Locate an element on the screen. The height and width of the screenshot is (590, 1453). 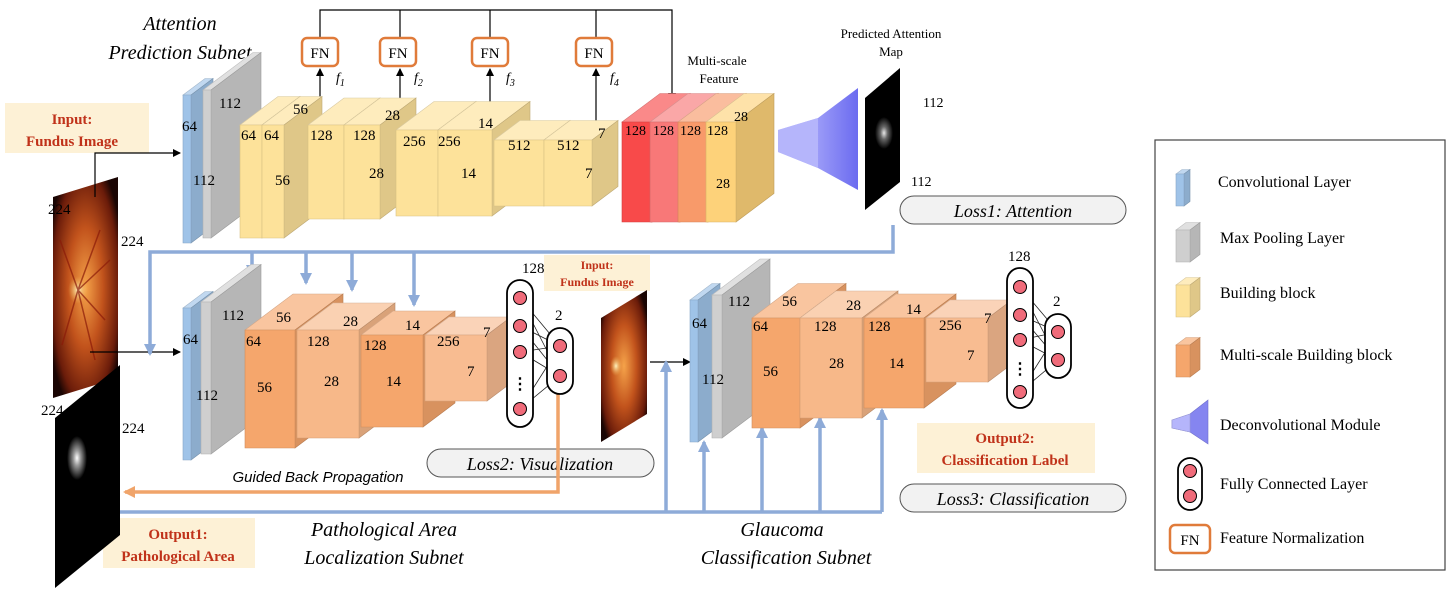
legend-deconv: Deconvolutional Module is located at coordinates (1300, 425).